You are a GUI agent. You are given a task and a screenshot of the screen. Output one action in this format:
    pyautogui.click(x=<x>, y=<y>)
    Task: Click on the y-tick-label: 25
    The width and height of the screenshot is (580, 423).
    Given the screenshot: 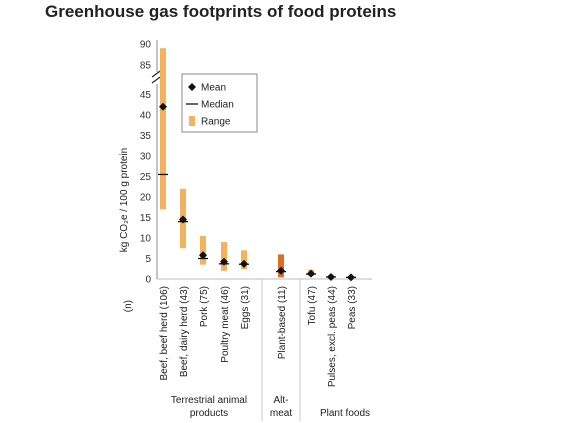 What is the action you would take?
    pyautogui.click(x=146, y=177)
    